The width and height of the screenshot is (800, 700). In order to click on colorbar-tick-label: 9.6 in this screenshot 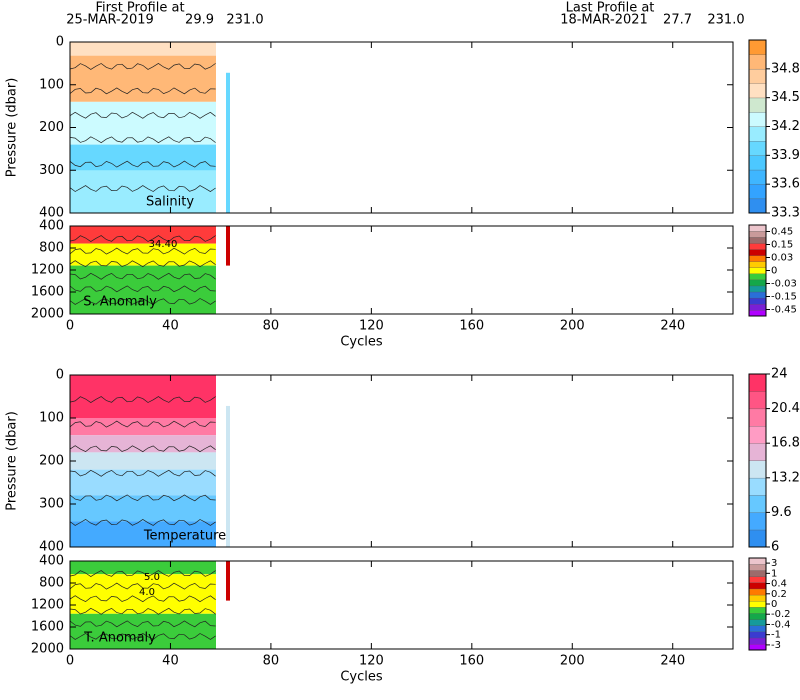, I will do `click(781, 512)`.